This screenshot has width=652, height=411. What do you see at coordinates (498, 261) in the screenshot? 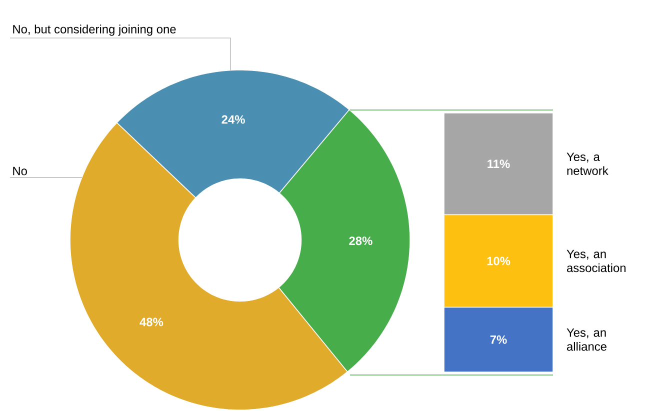
I see `data-label: 10%` at bounding box center [498, 261].